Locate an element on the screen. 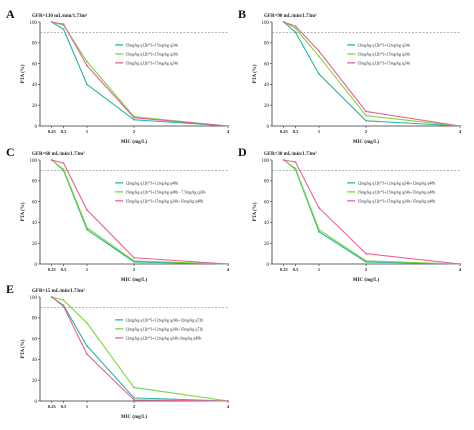  panel-title: GFR=60 mL/min/1.73m² is located at coordinates (58, 154).